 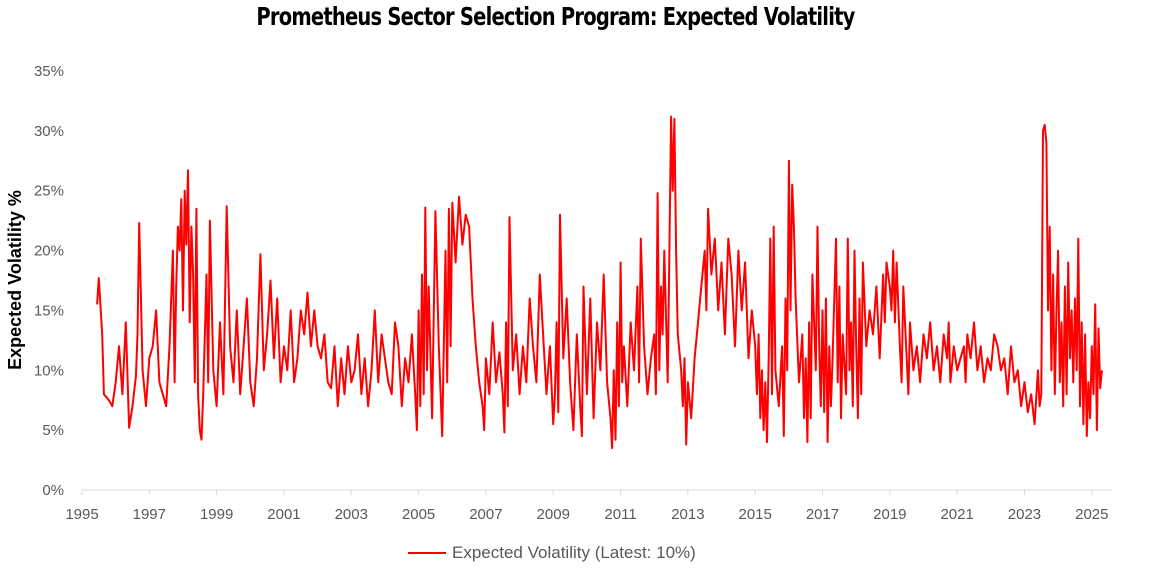 What do you see at coordinates (49, 71) in the screenshot?
I see `y-tick-label: 35%` at bounding box center [49, 71].